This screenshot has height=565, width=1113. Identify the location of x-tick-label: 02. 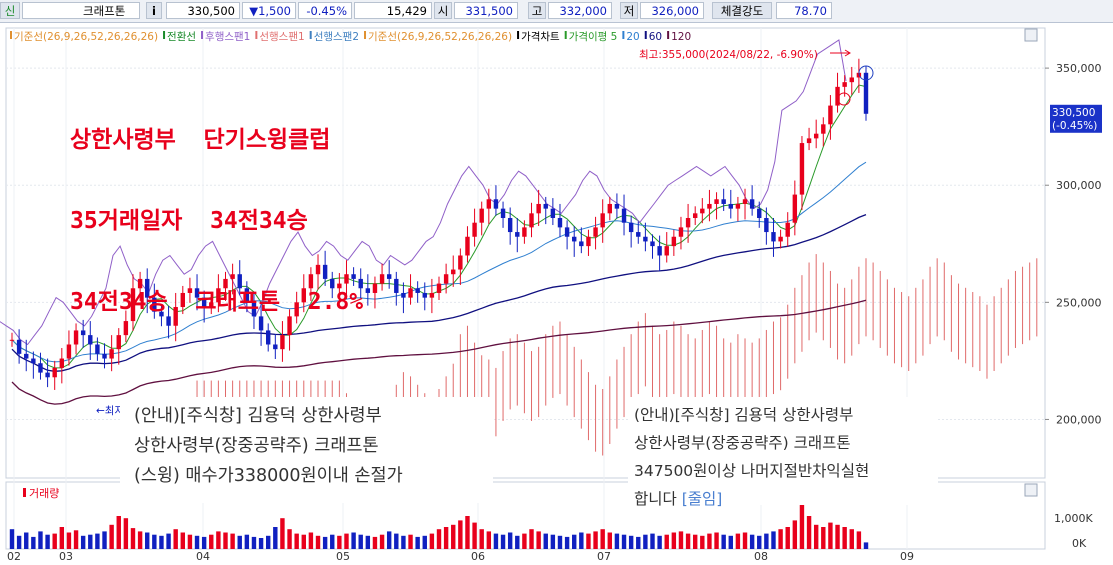
(14, 556).